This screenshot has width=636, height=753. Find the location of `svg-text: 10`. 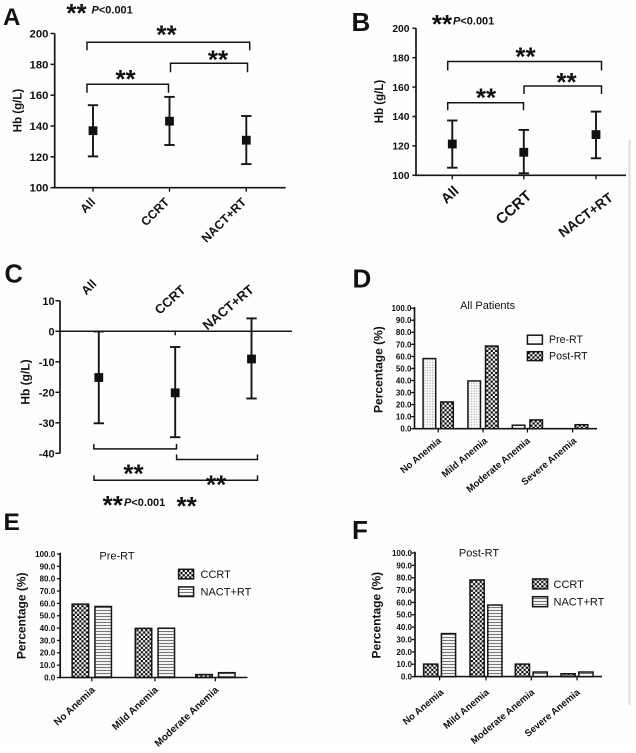

svg-text: 10 is located at coordinates (48, 302).